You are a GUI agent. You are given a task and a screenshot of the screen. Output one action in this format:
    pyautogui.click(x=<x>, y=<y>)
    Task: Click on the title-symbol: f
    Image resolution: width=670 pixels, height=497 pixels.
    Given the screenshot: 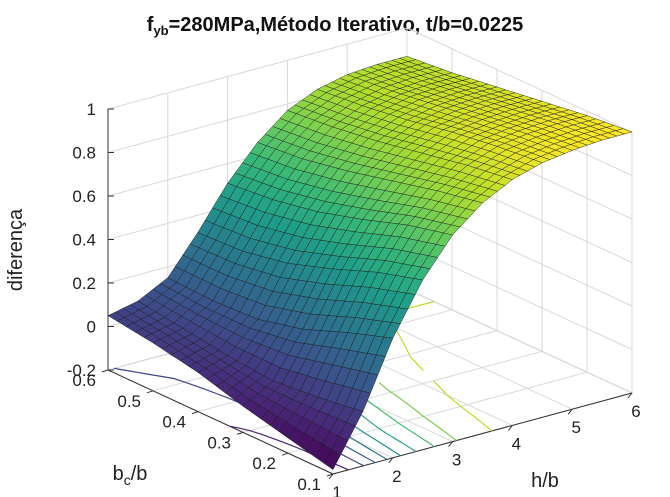 What is the action you would take?
    pyautogui.click(x=150, y=25)
    